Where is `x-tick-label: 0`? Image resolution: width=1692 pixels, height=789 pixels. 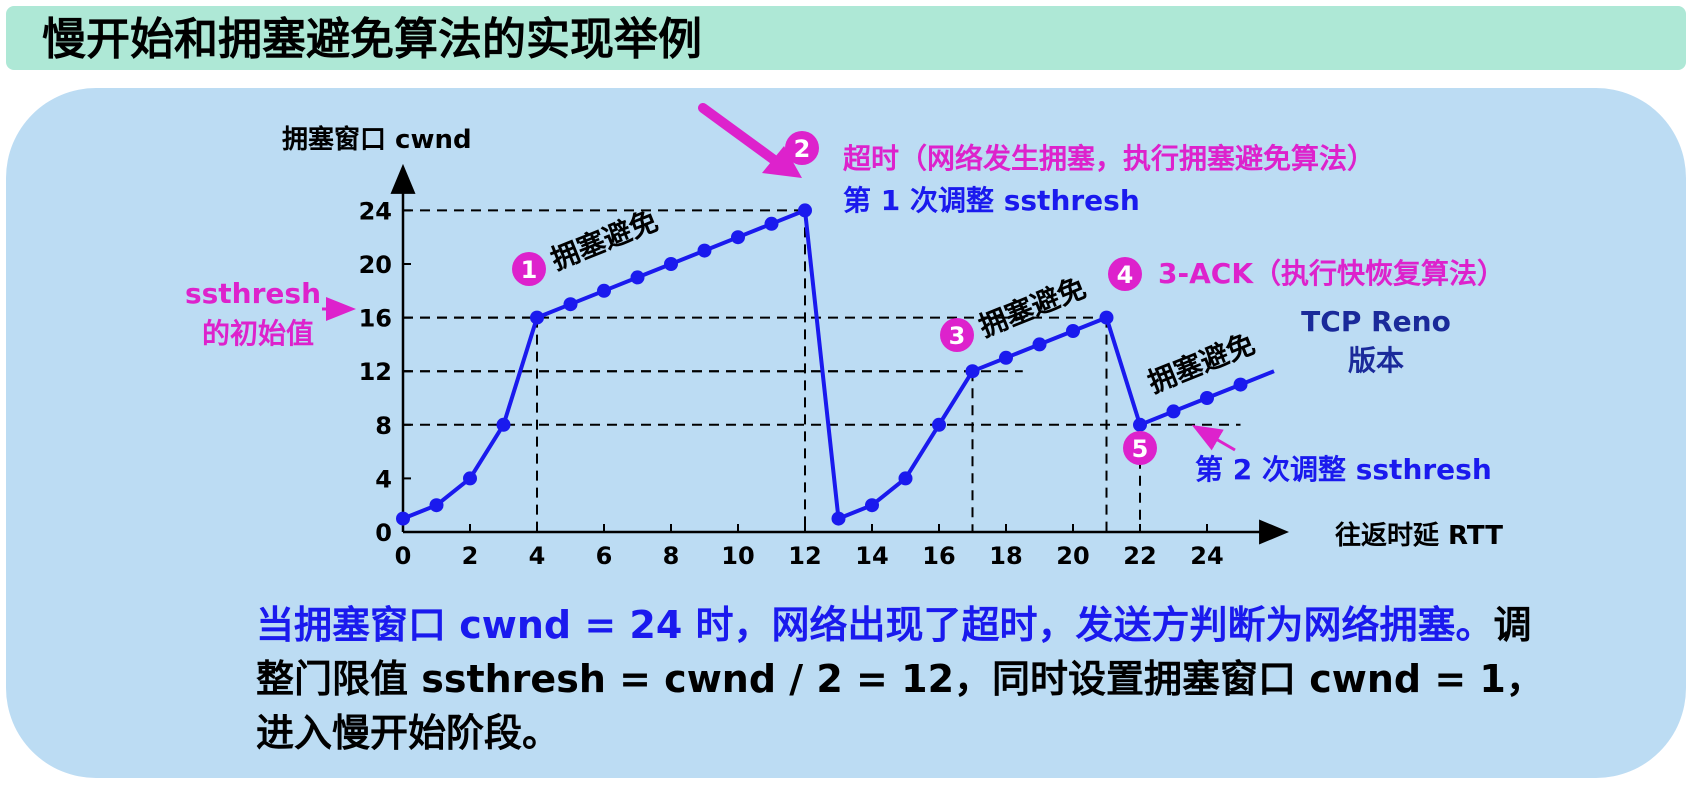 x-tick-label: 0 is located at coordinates (403, 556).